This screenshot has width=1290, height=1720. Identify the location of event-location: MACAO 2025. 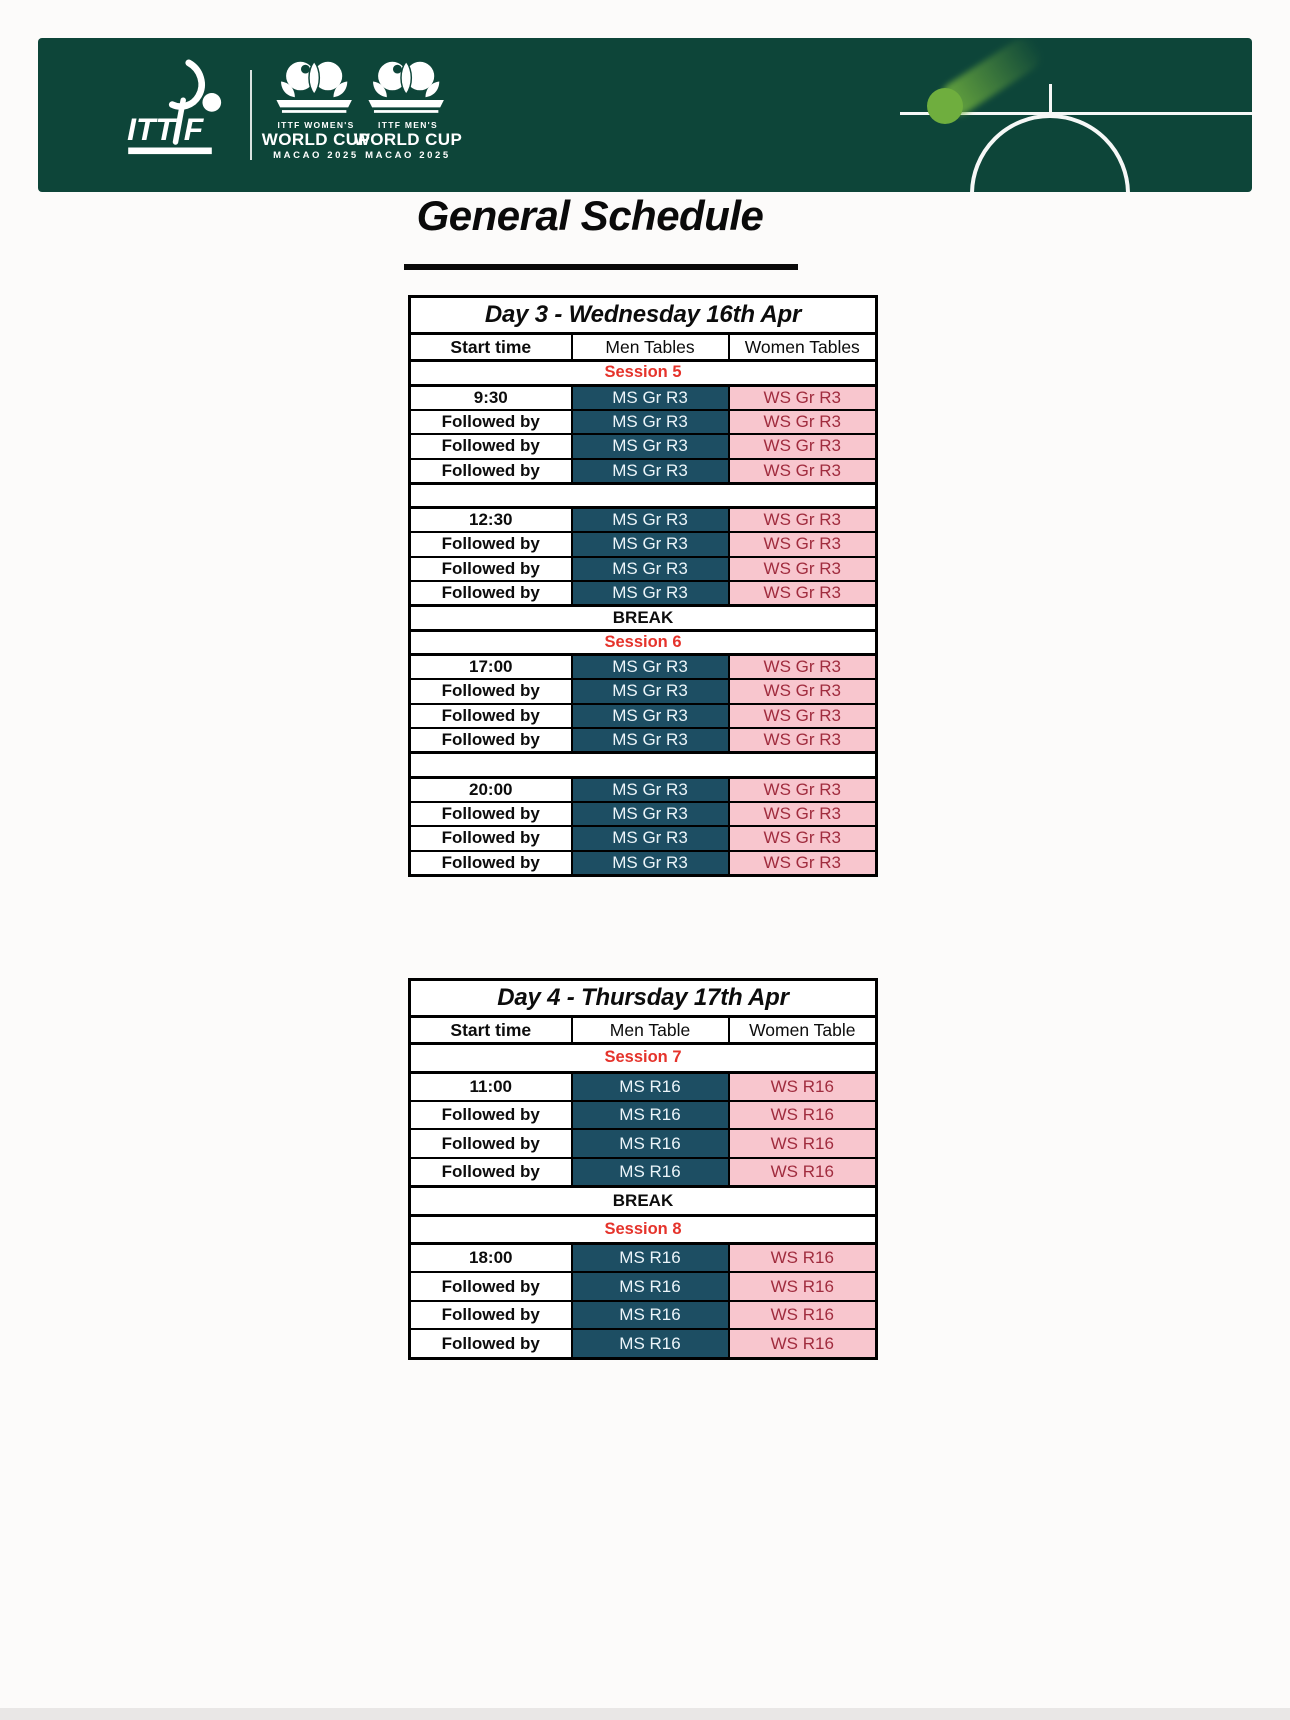
(316, 155).